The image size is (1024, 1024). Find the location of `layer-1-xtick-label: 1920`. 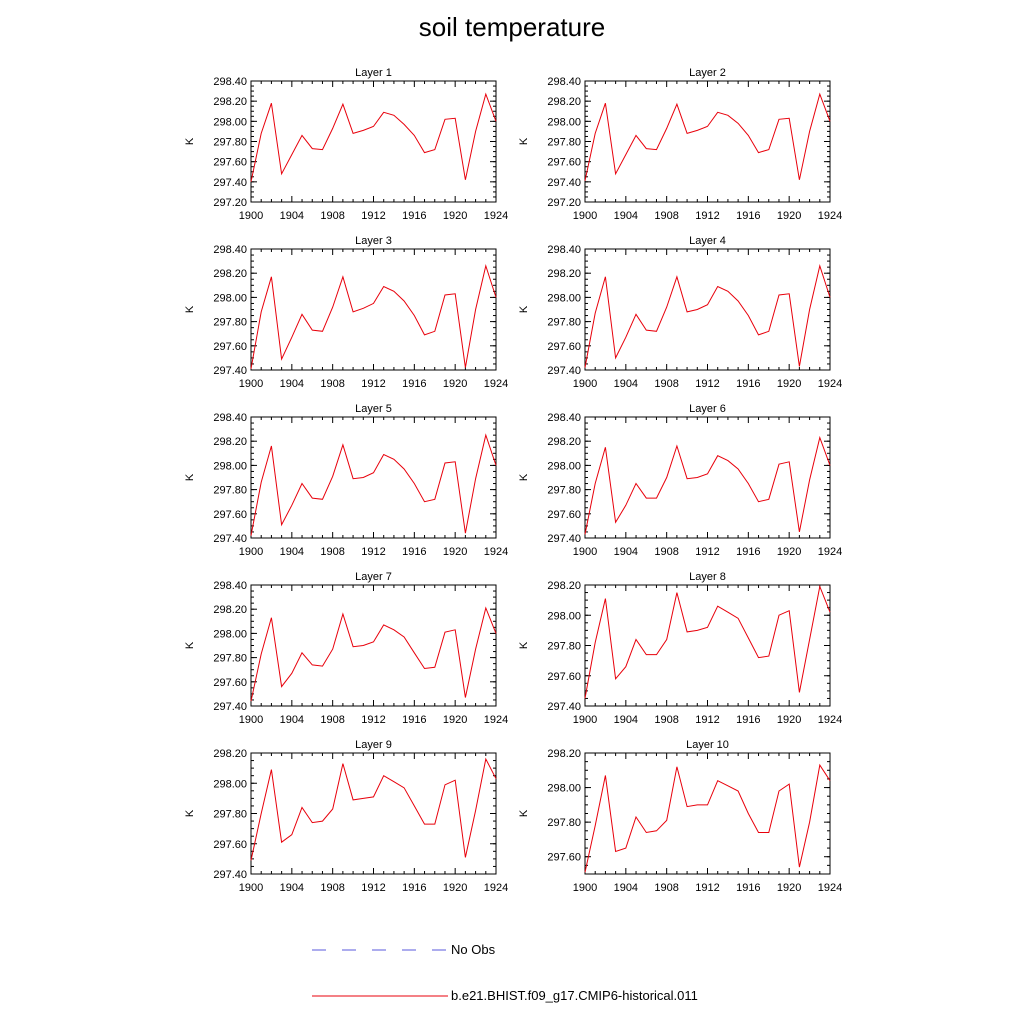

layer-1-xtick-label: 1920 is located at coordinates (455, 216).